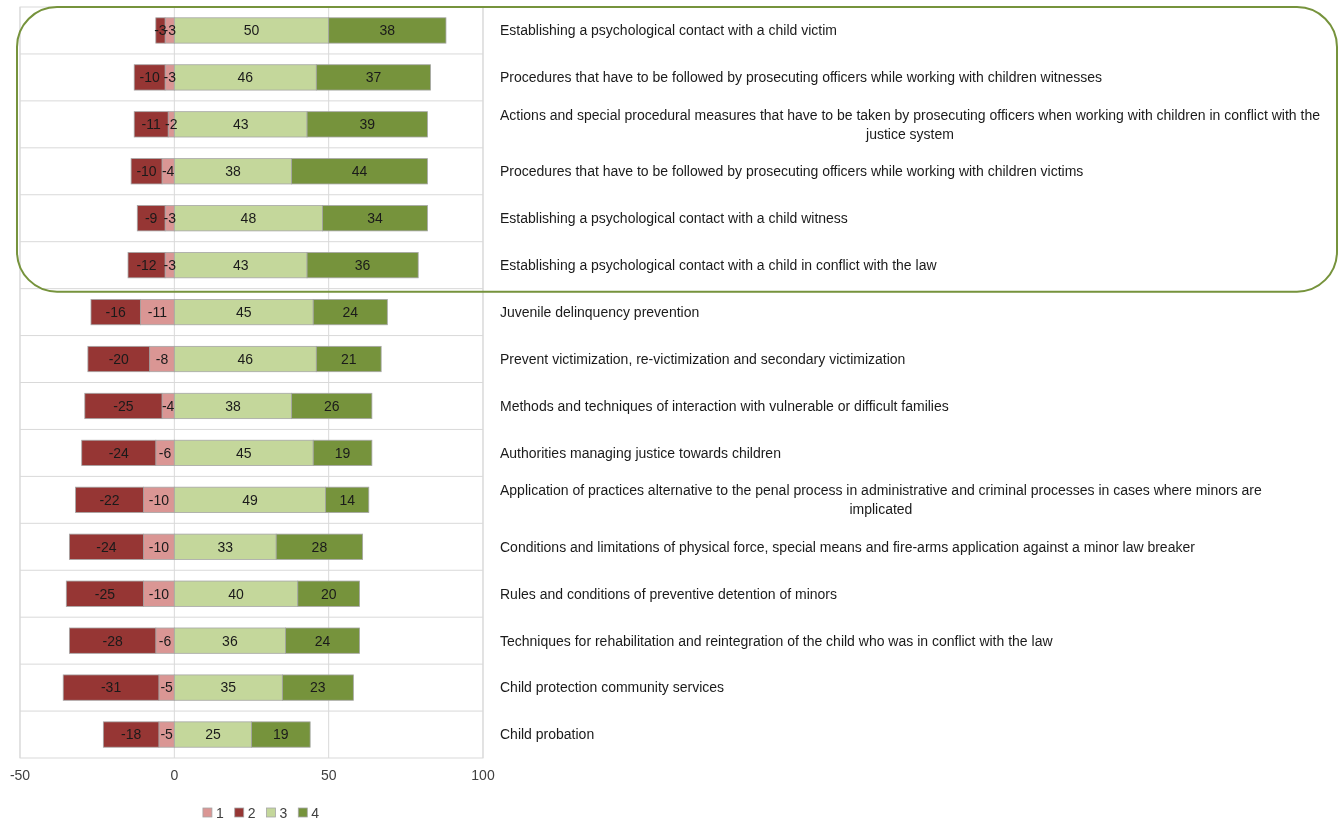 The image size is (1340, 824). I want to click on y-tick-label: Conditions and limitations of physical force, special means and fire-arms application against a minor law breaker, so click(848, 546).